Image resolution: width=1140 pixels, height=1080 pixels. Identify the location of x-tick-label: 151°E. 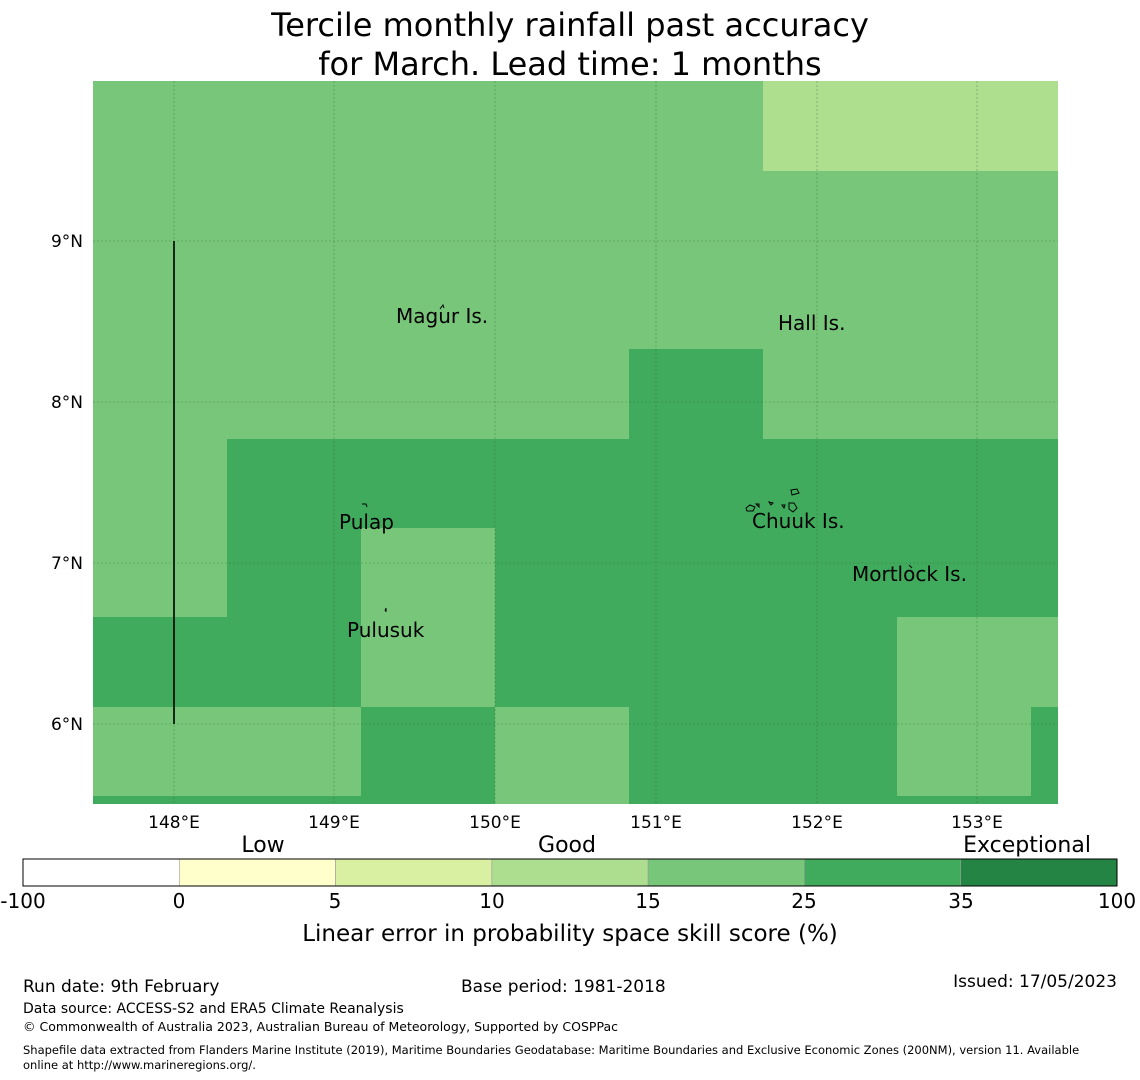
(656, 823).